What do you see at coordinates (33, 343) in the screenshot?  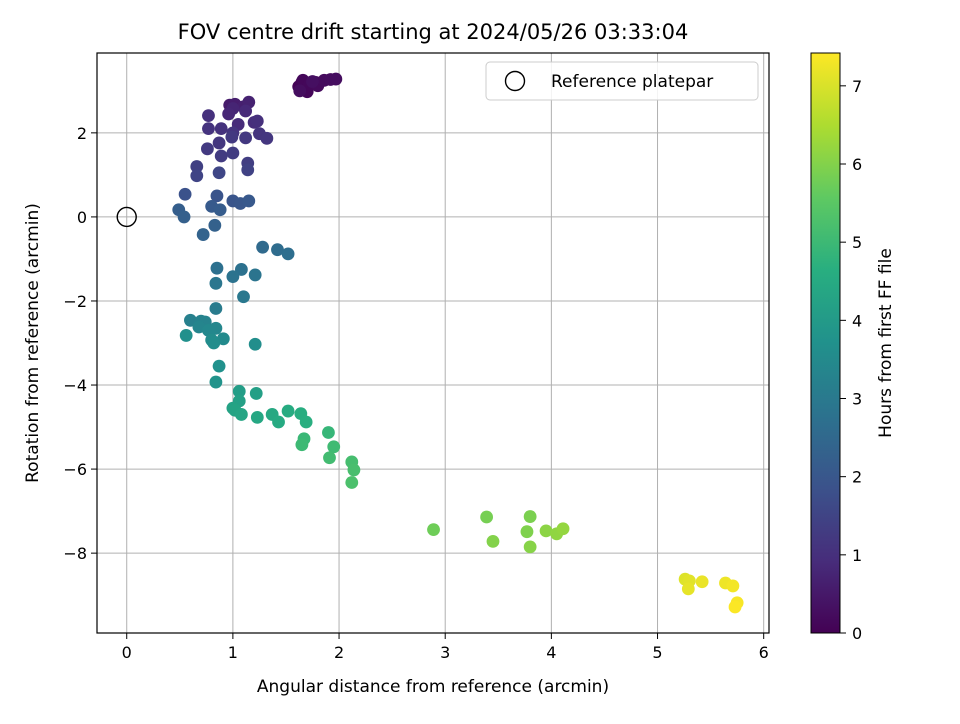 I see `y-axis-label: Rotation from reference (arcmin)` at bounding box center [33, 343].